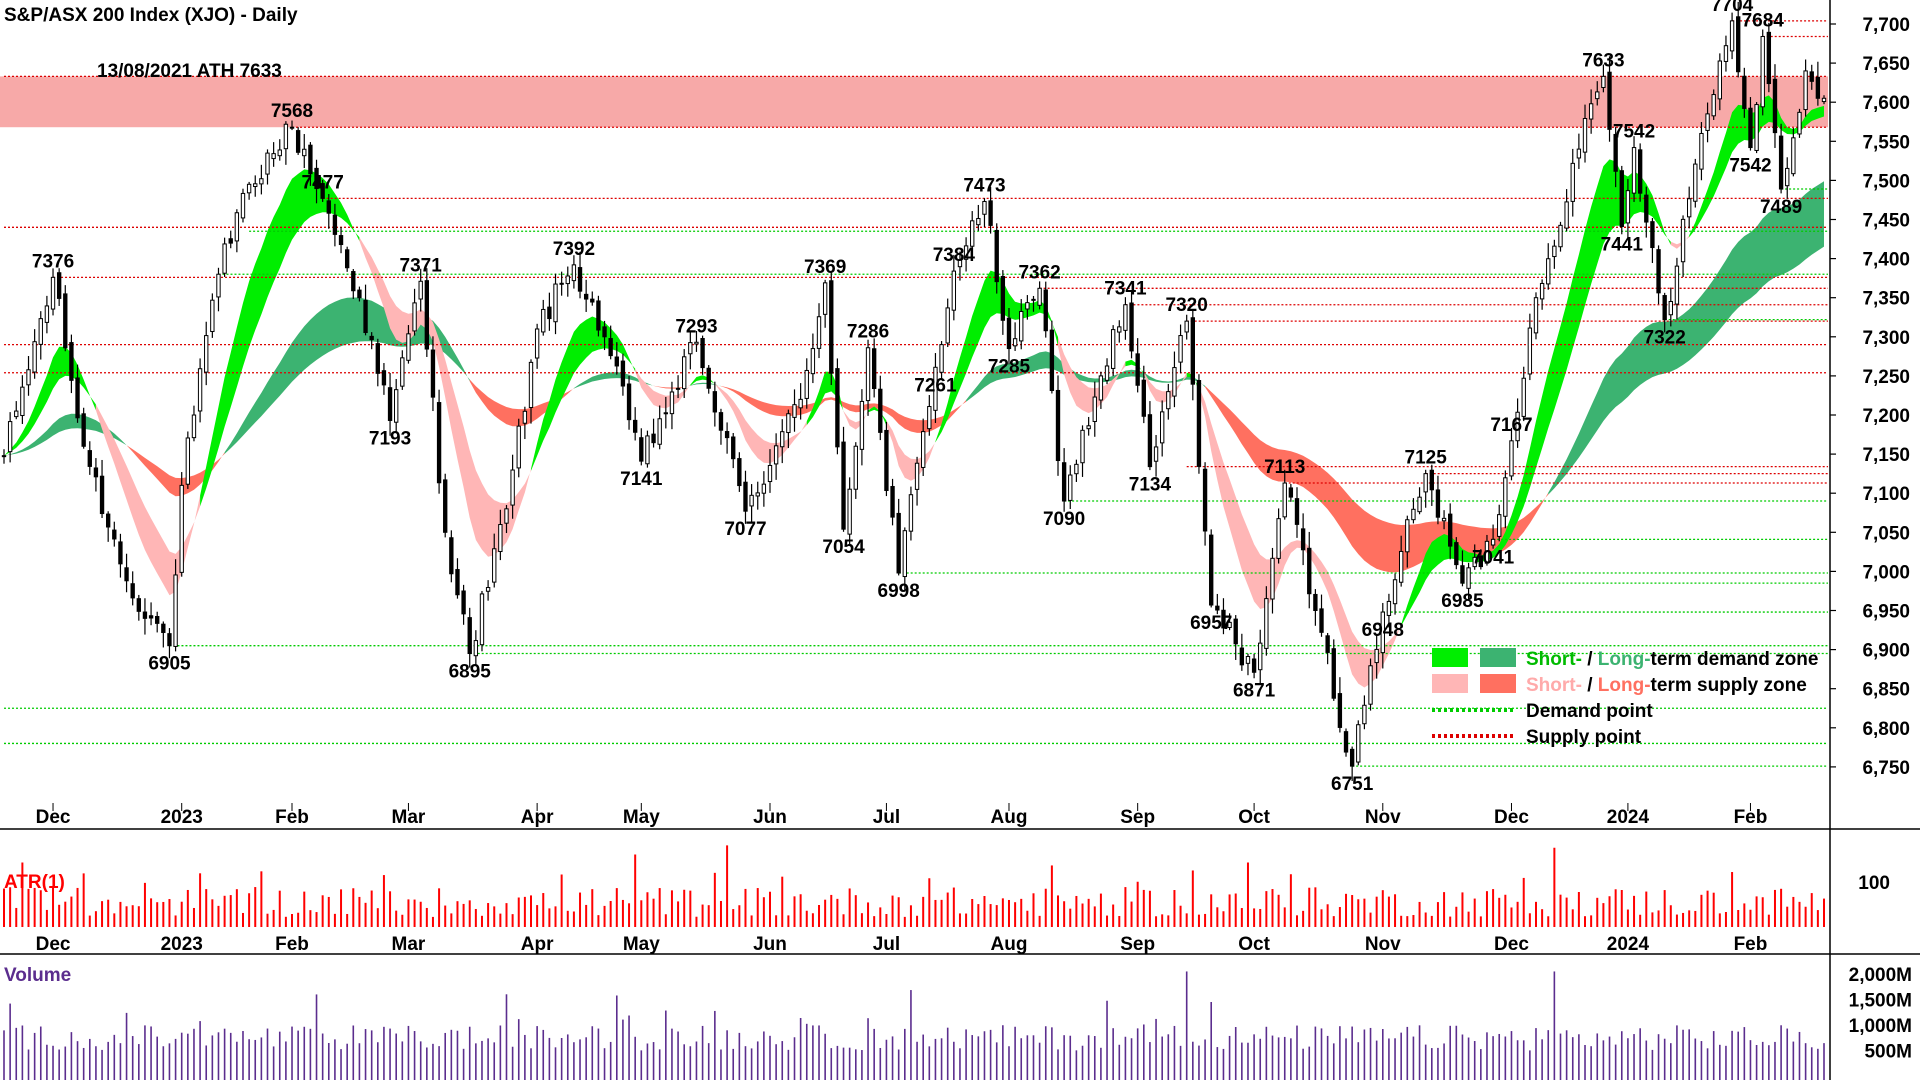  I want to click on y-tick-label: 7,250, so click(1886, 377).